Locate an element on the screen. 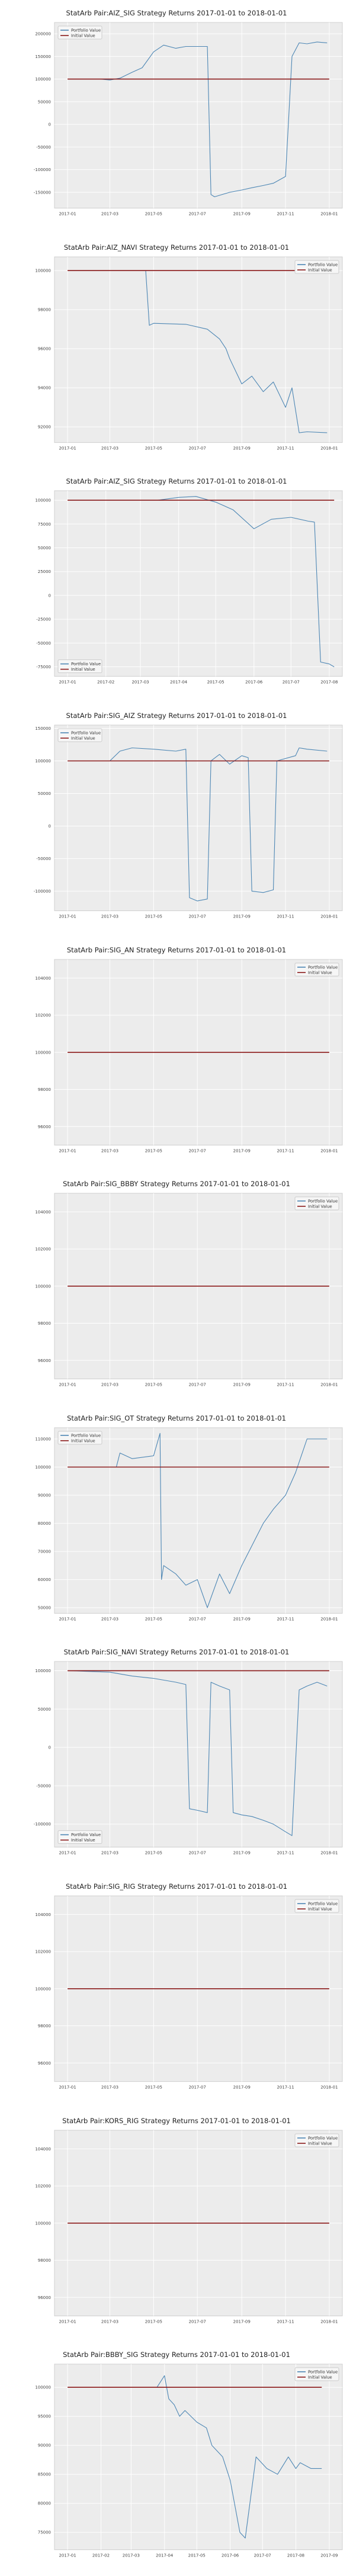 The image size is (353, 2576). y-tick-label: -75000 is located at coordinates (43, 667).